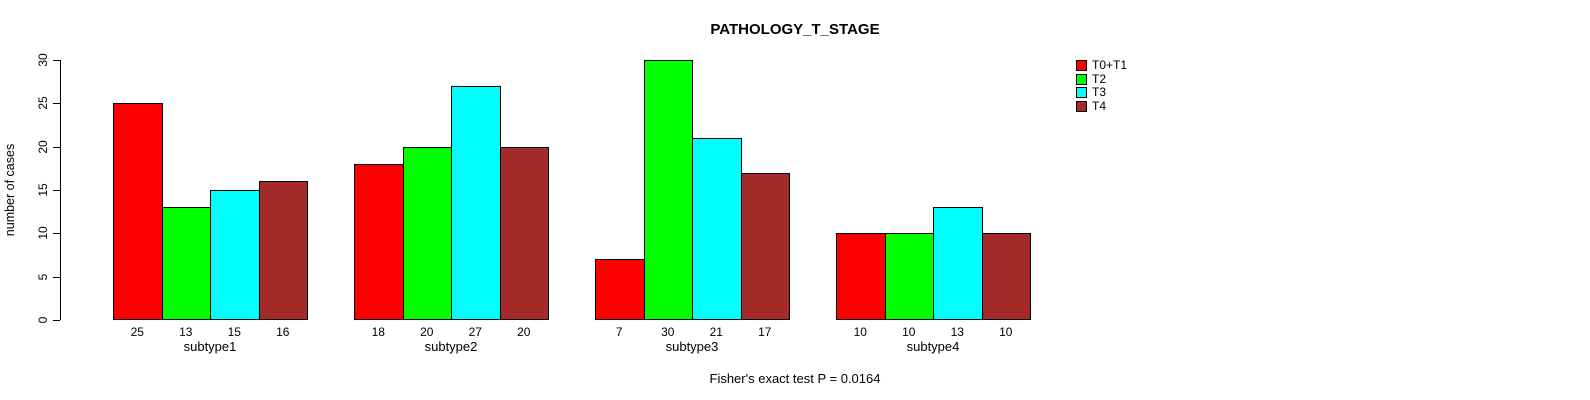 The image size is (1590, 400). Describe the element at coordinates (283, 250) in the screenshot. I see `bar-subtype1-t4` at that location.